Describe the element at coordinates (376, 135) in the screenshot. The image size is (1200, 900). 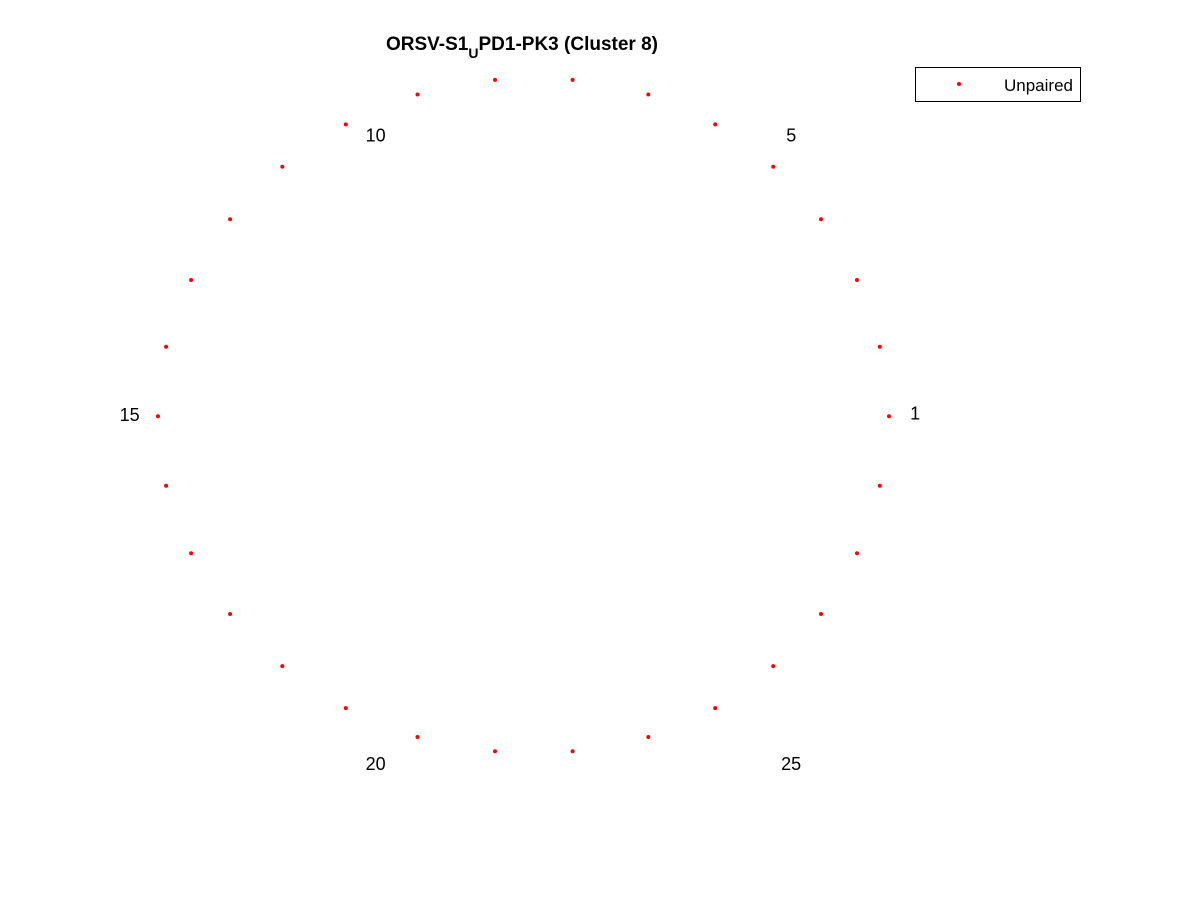
I see `point-label-10: 10` at that location.